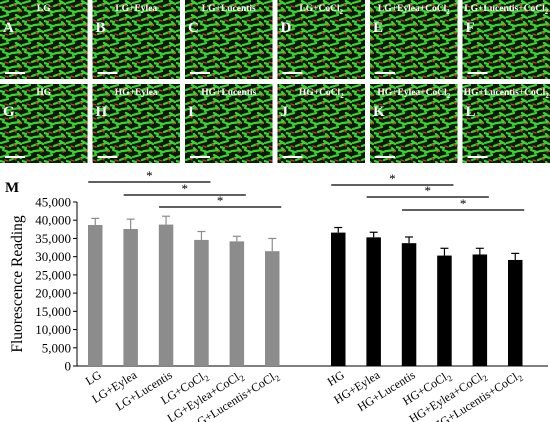  What do you see at coordinates (379, 112) in the screenshot?
I see `panel-letter: K` at bounding box center [379, 112].